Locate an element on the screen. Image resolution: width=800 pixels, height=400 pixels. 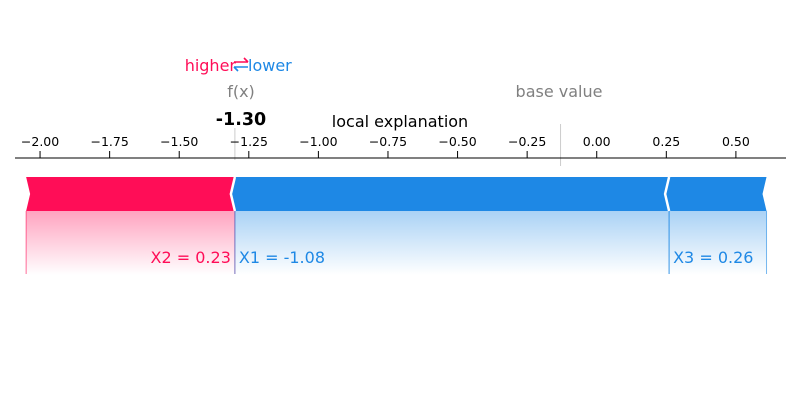
chart-title: local explanation is located at coordinates (400, 121).